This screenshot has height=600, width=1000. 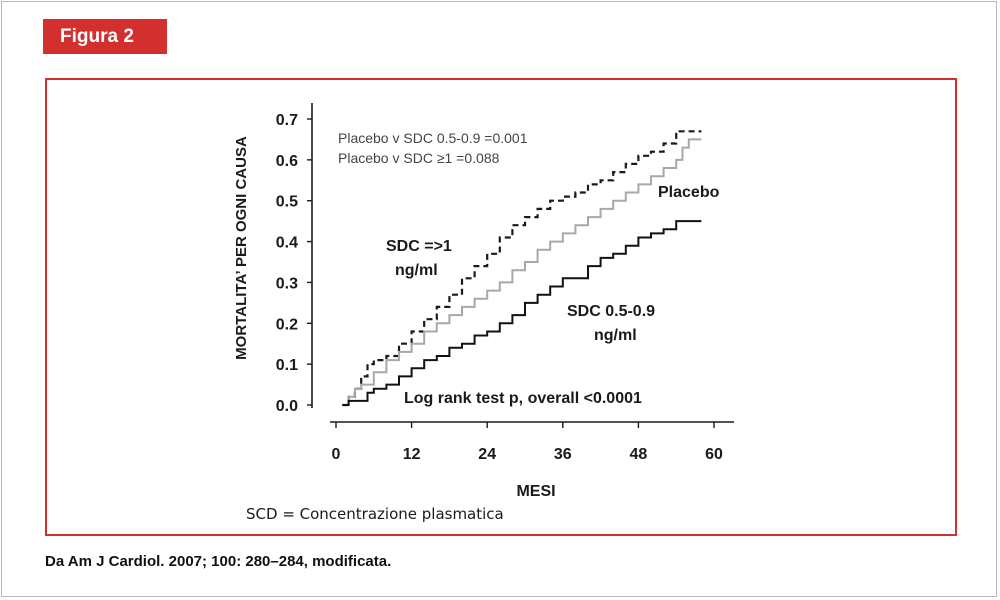 I want to click on label-sdc-high-line1: SDC =>1, so click(x=419, y=246).